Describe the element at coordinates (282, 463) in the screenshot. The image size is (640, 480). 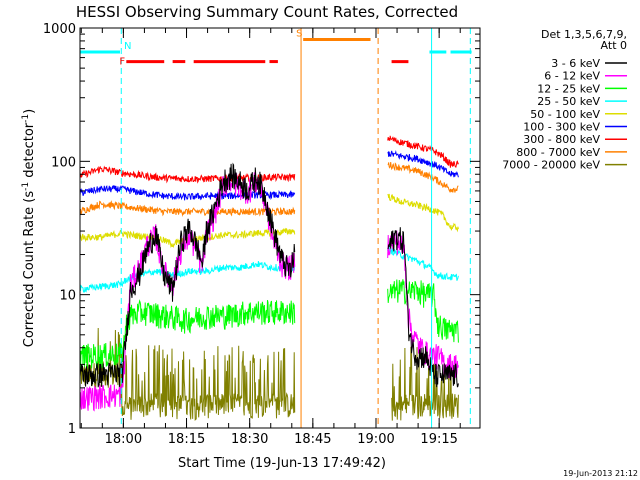
I see `x-axis-label: Start Time (19-Jun-13 17:49:42)` at that location.